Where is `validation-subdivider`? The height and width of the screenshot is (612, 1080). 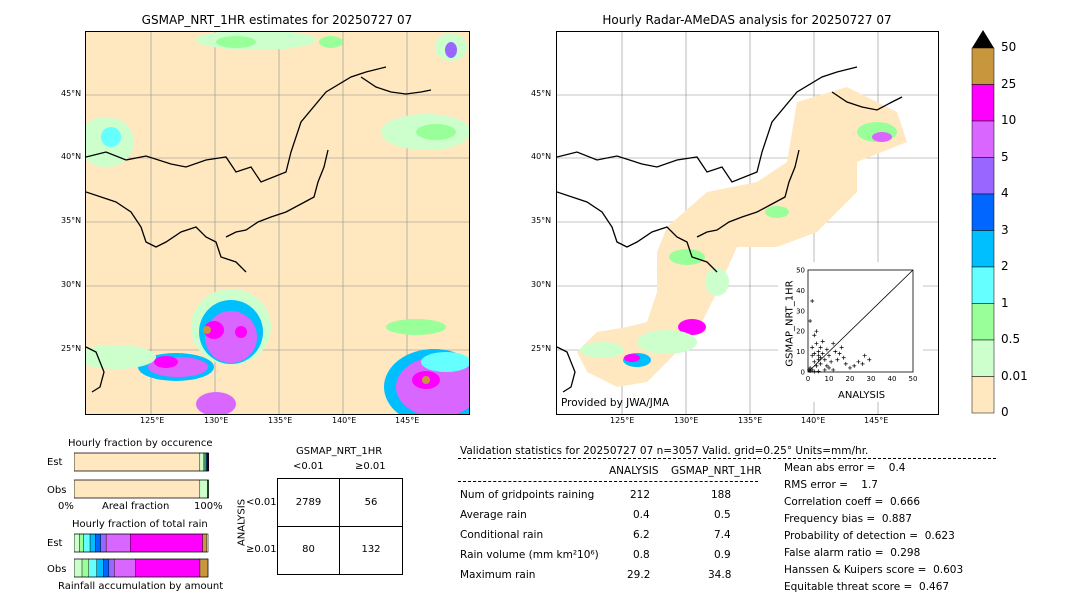
validation-subdivider is located at coordinates (608, 481).